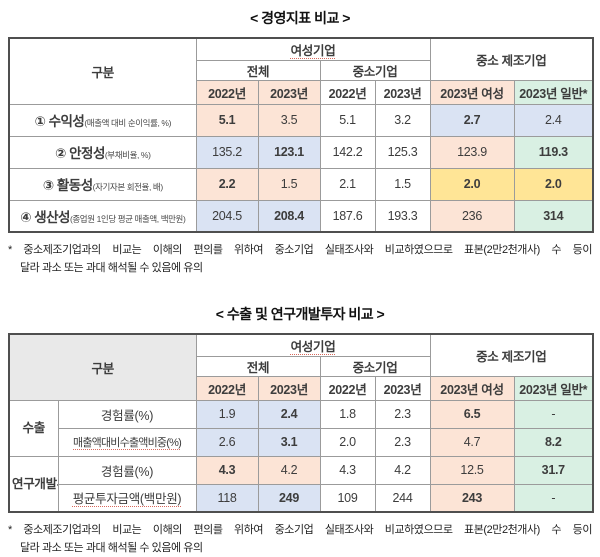  Describe the element at coordinates (301, 367) in the screenshot. I see `table2-header-row-1: 구분 여성기업 중소 제조기업` at that location.